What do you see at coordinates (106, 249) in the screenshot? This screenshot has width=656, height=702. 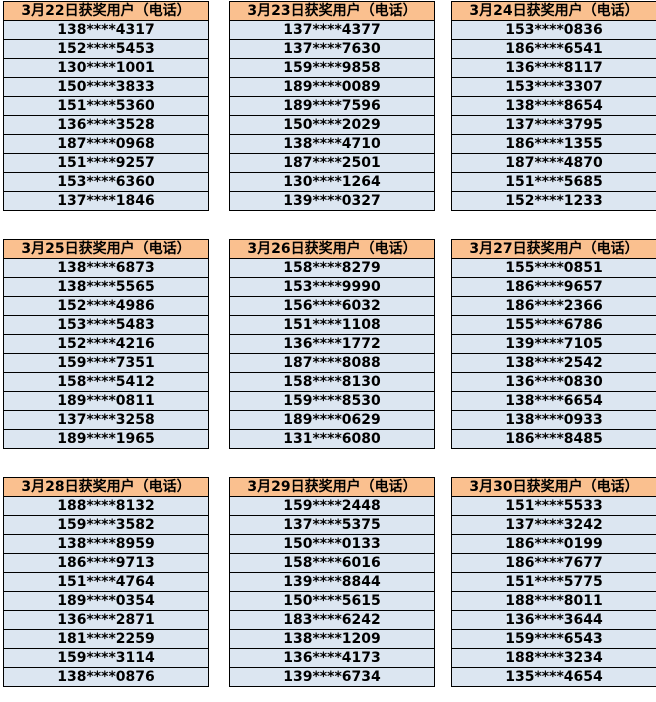 I see `table-header-row: 3月25日获奖用户（电话）` at bounding box center [106, 249].